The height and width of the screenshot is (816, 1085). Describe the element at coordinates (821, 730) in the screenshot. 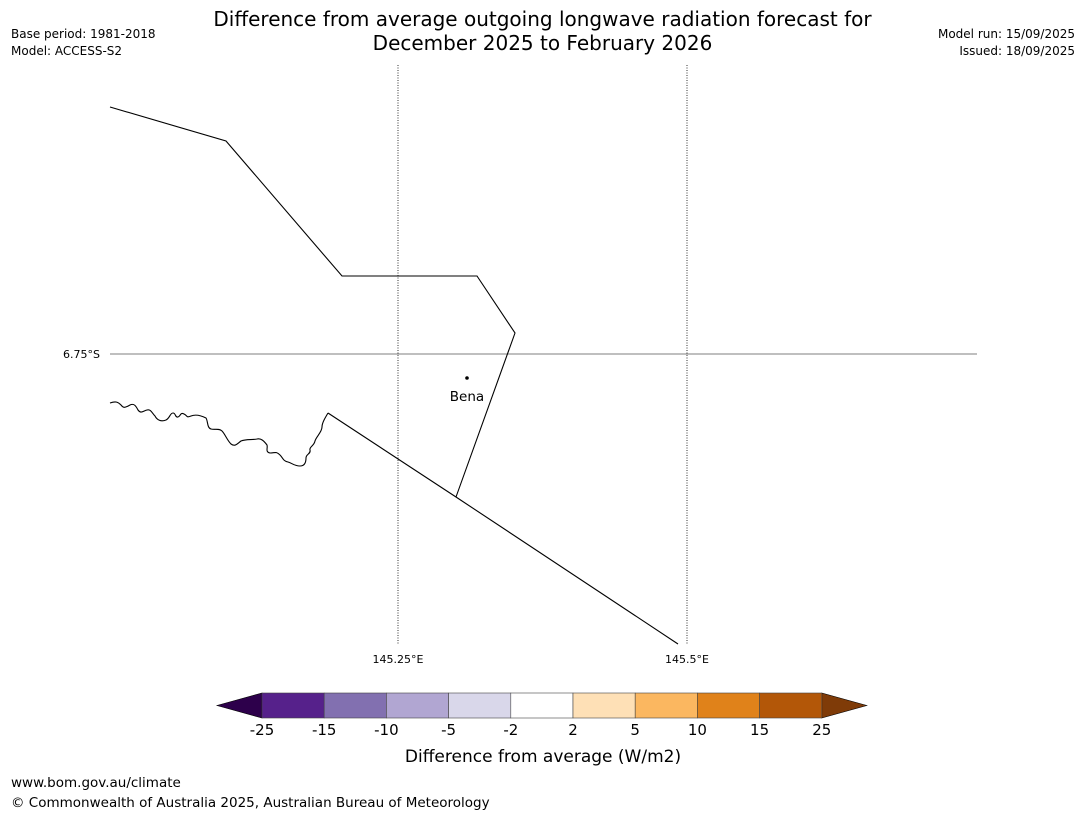

I see `colorbar-tick-label: 25` at that location.